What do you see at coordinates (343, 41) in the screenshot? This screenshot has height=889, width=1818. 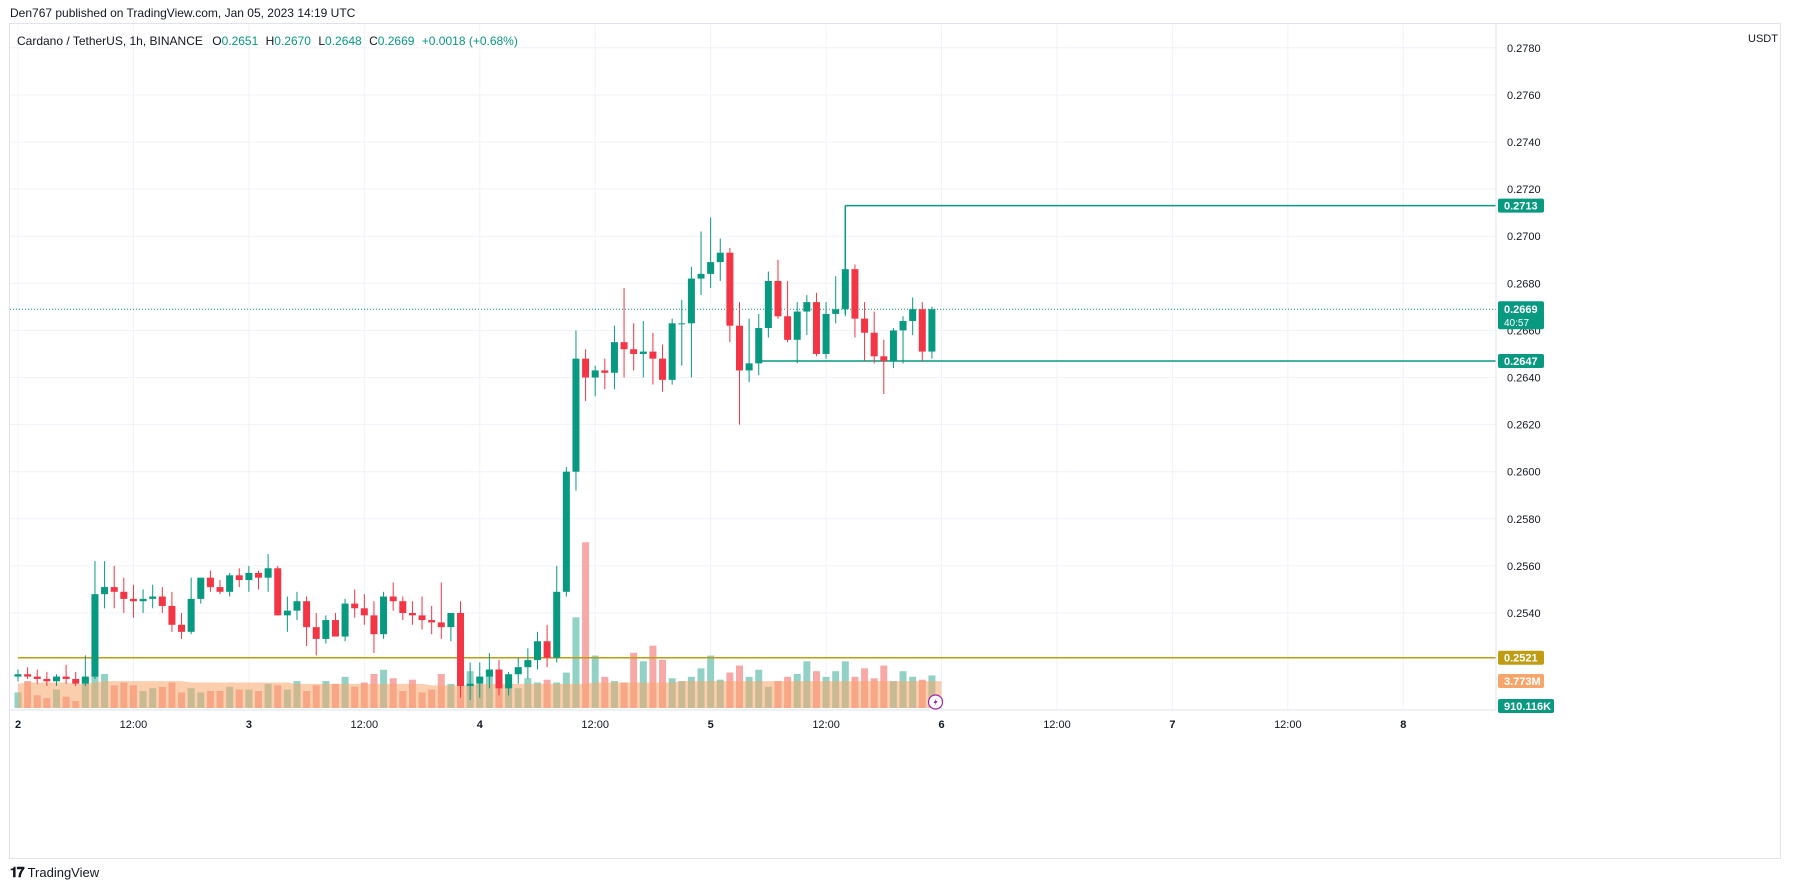 I see `low-value: 0.2648` at bounding box center [343, 41].